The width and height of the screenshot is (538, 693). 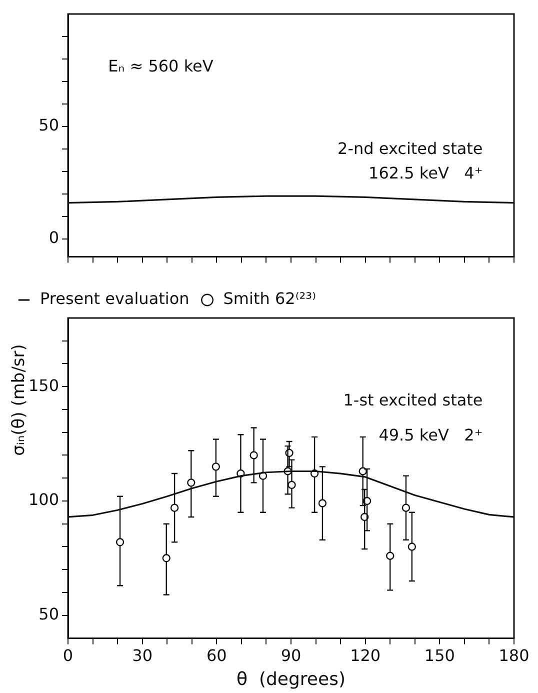 What do you see at coordinates (115, 298) in the screenshot?
I see `legend-label: Present evaluation` at bounding box center [115, 298].